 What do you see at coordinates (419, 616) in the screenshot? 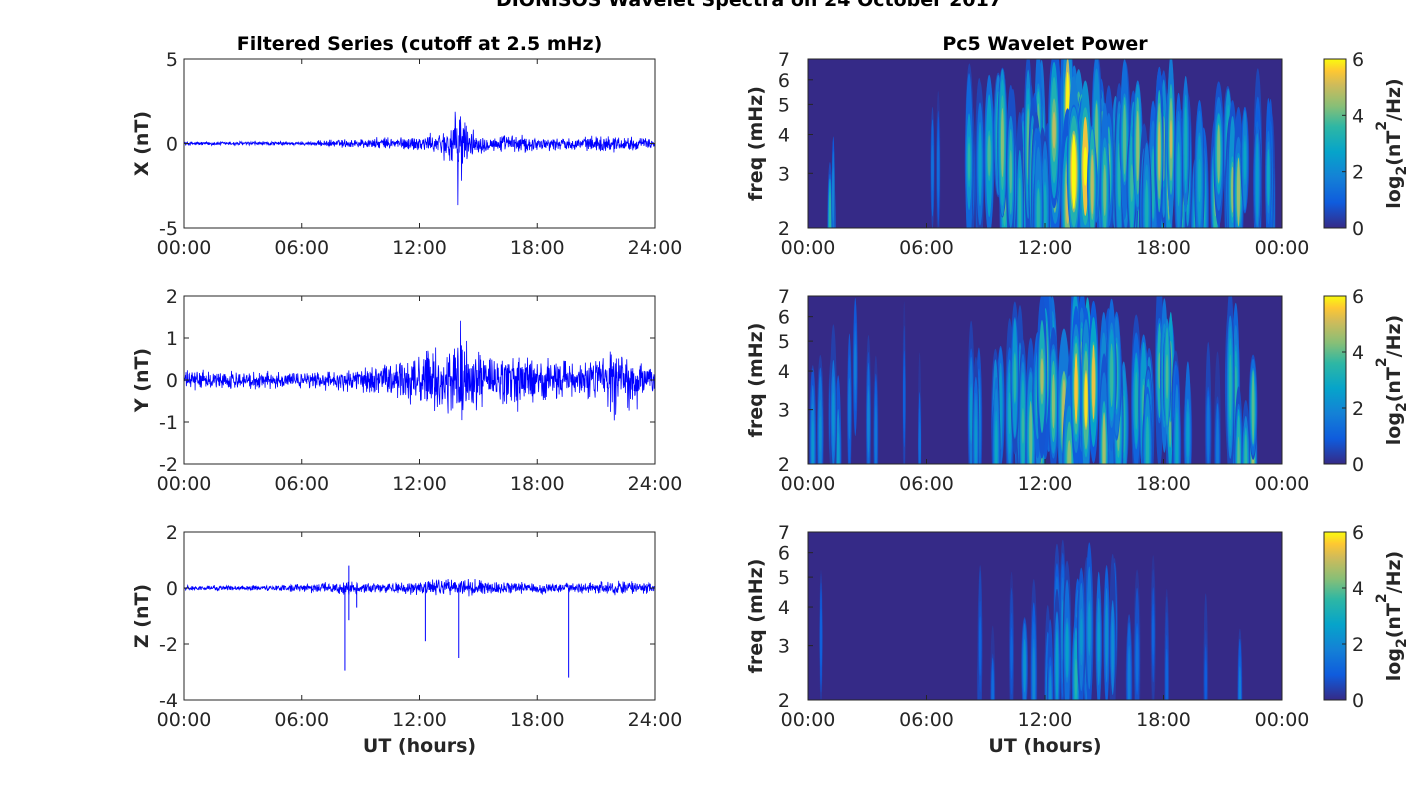
I see `plot-background` at bounding box center [419, 616].